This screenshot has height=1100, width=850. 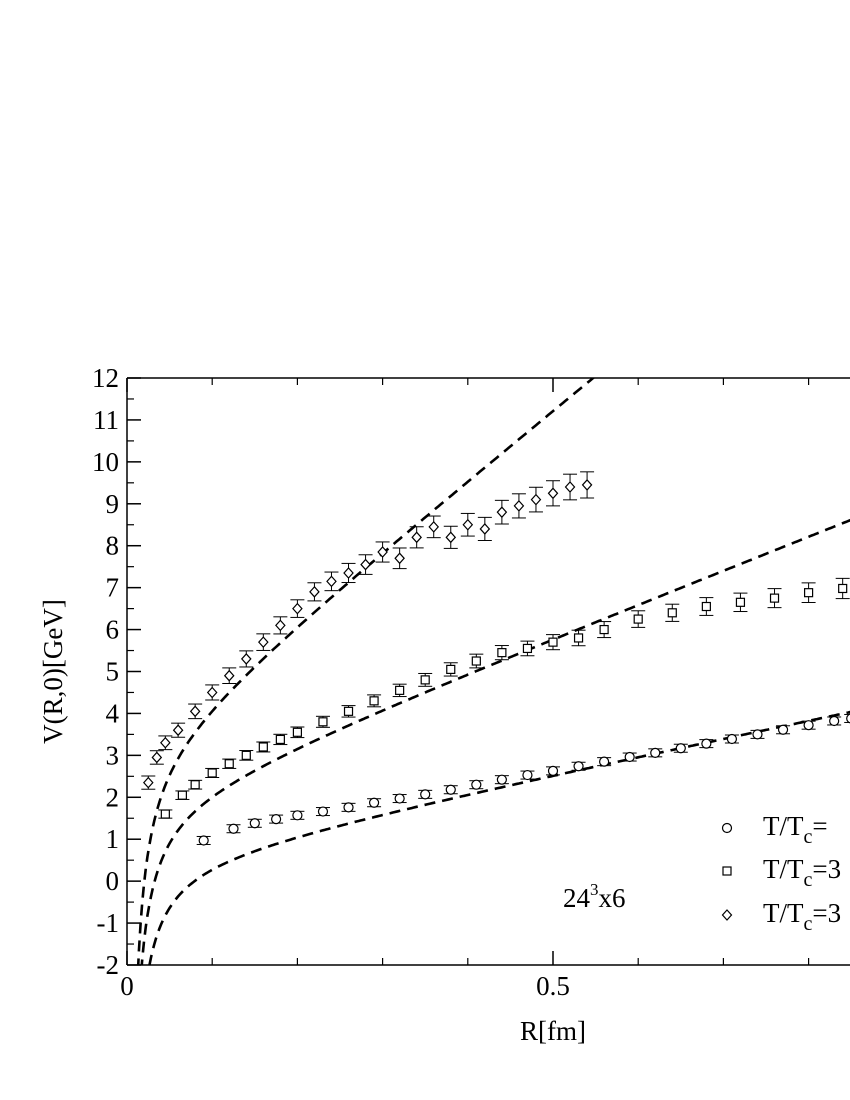 What do you see at coordinates (113, 504) in the screenshot?
I see `y-tick-label: 9` at bounding box center [113, 504].